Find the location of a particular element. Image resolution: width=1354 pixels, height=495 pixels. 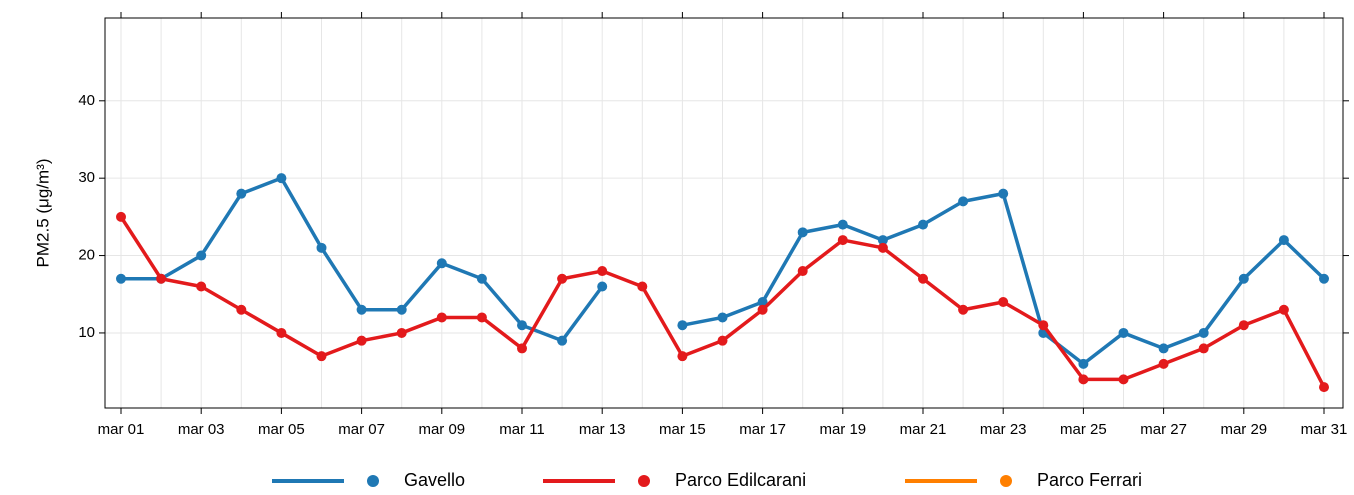

x-tick-label: mar 17 is located at coordinates (762, 429).